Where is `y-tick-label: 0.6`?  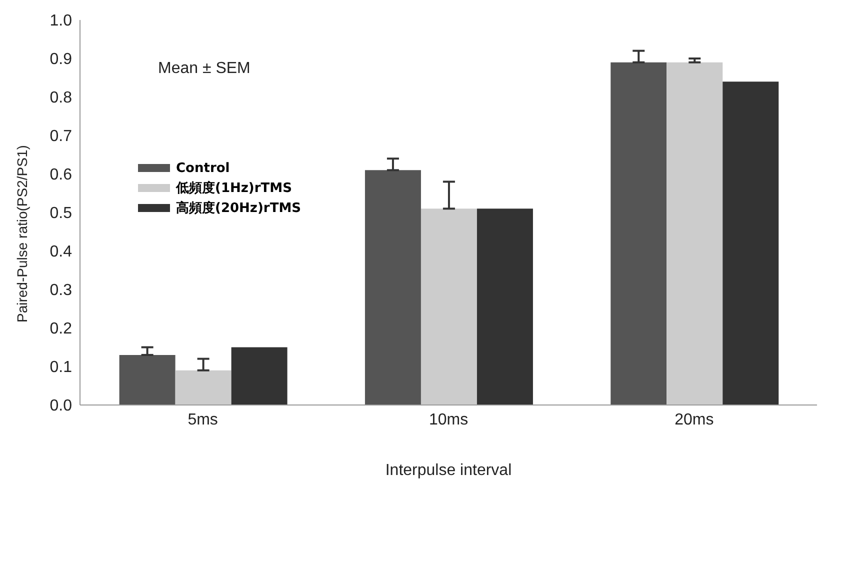
y-tick-label: 0.6 is located at coordinates (61, 175).